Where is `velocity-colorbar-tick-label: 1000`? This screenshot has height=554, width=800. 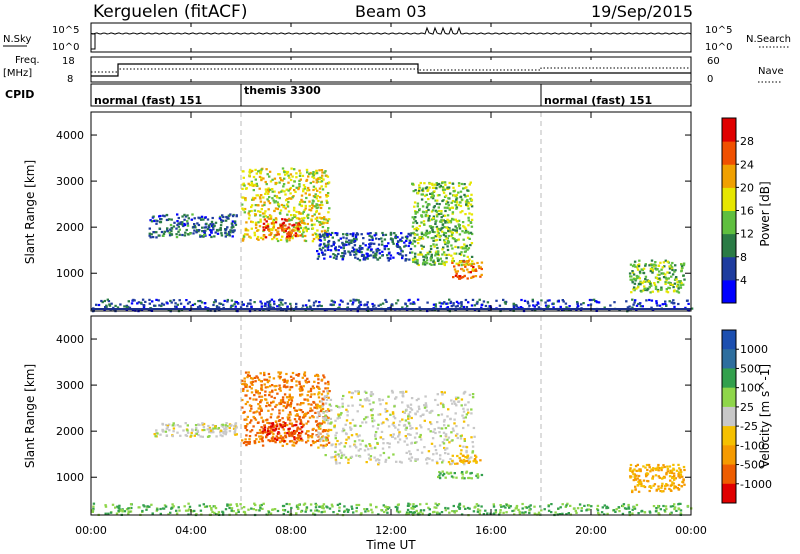
velocity-colorbar-tick-label: 1000 is located at coordinates (754, 349).